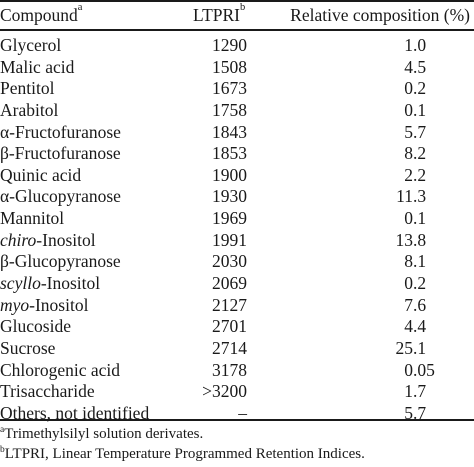  Describe the element at coordinates (415, 261) in the screenshot. I see `relative-composition-value: 8.1` at that location.